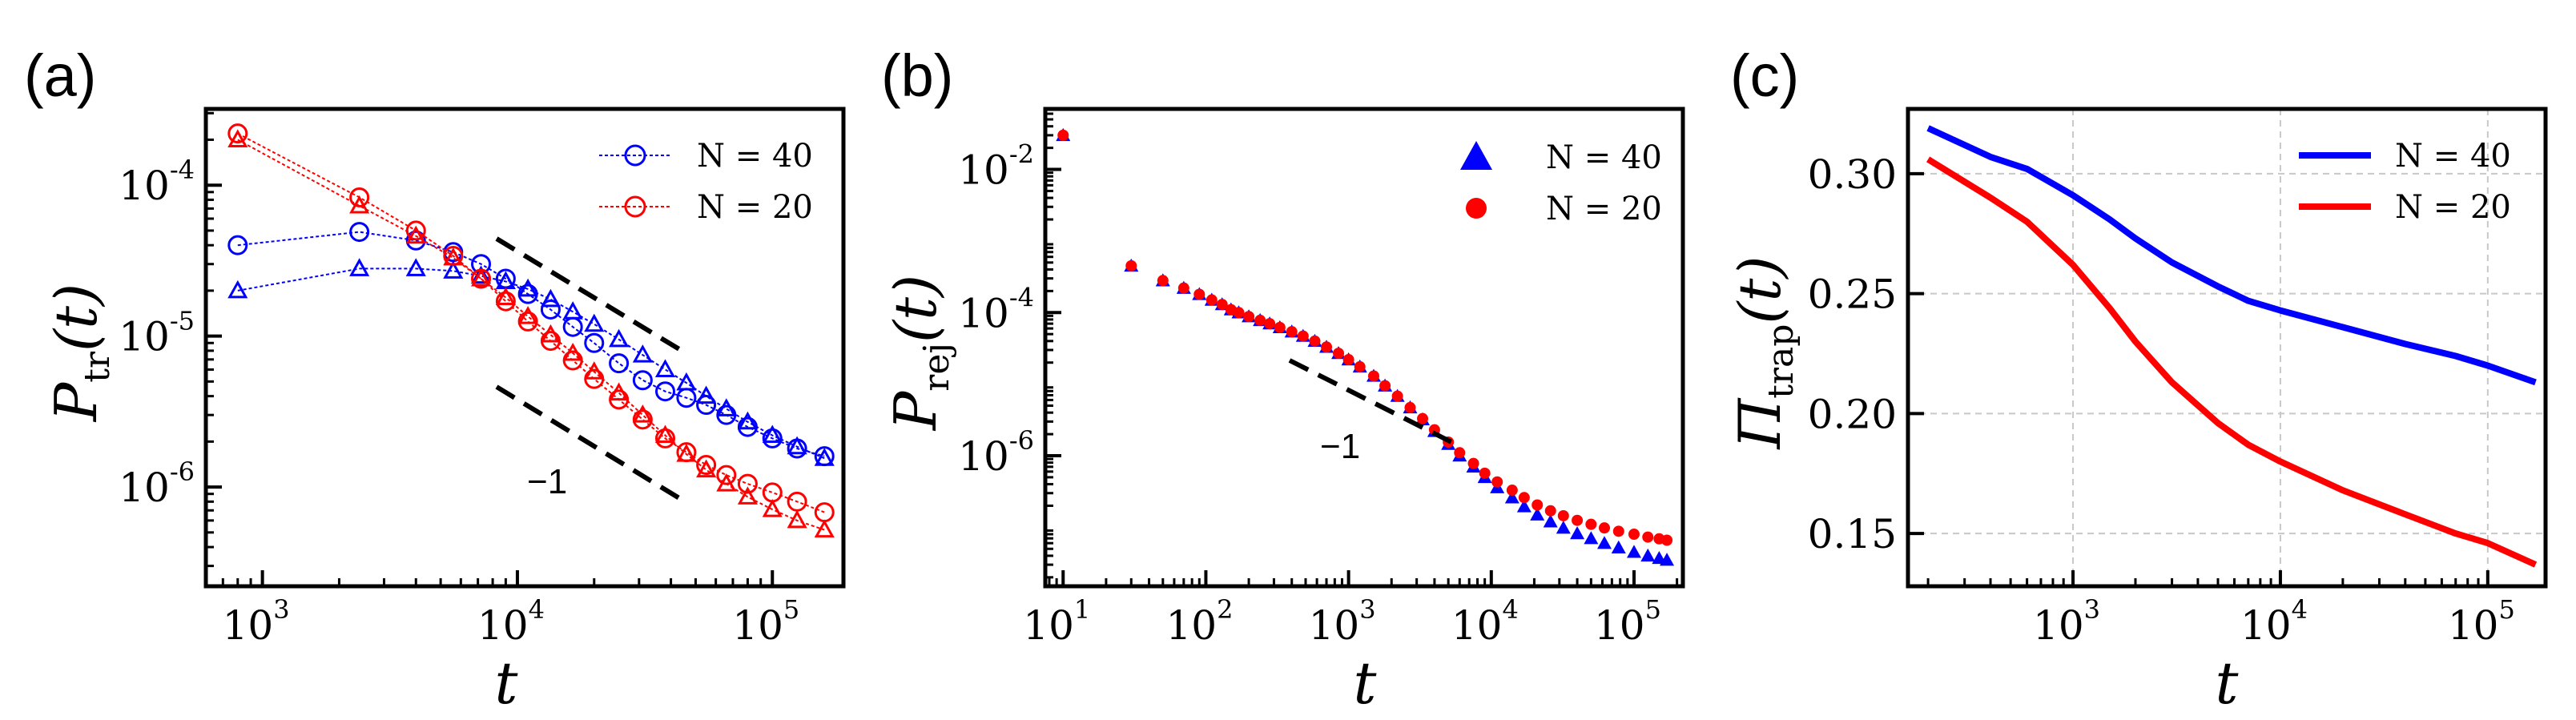  I want to click on y-tick-label: 0.15, so click(1853, 534).